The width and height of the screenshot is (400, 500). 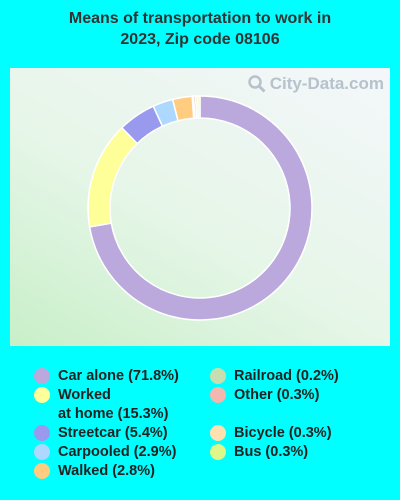 What do you see at coordinates (117, 452) in the screenshot?
I see `legend-label-carpooled: Carpooled (2.9%)` at bounding box center [117, 452].